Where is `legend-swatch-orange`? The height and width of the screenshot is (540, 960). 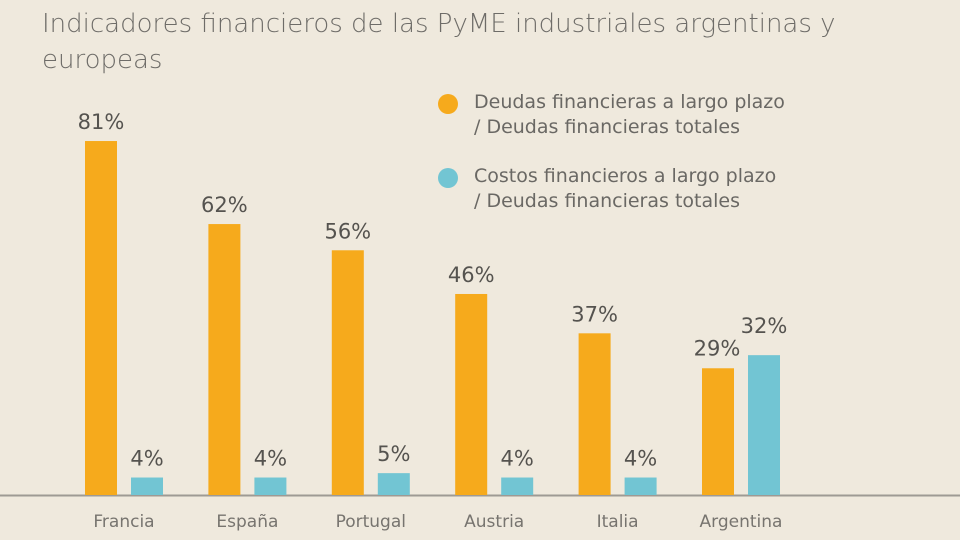 legend-swatch-orange is located at coordinates (448, 104).